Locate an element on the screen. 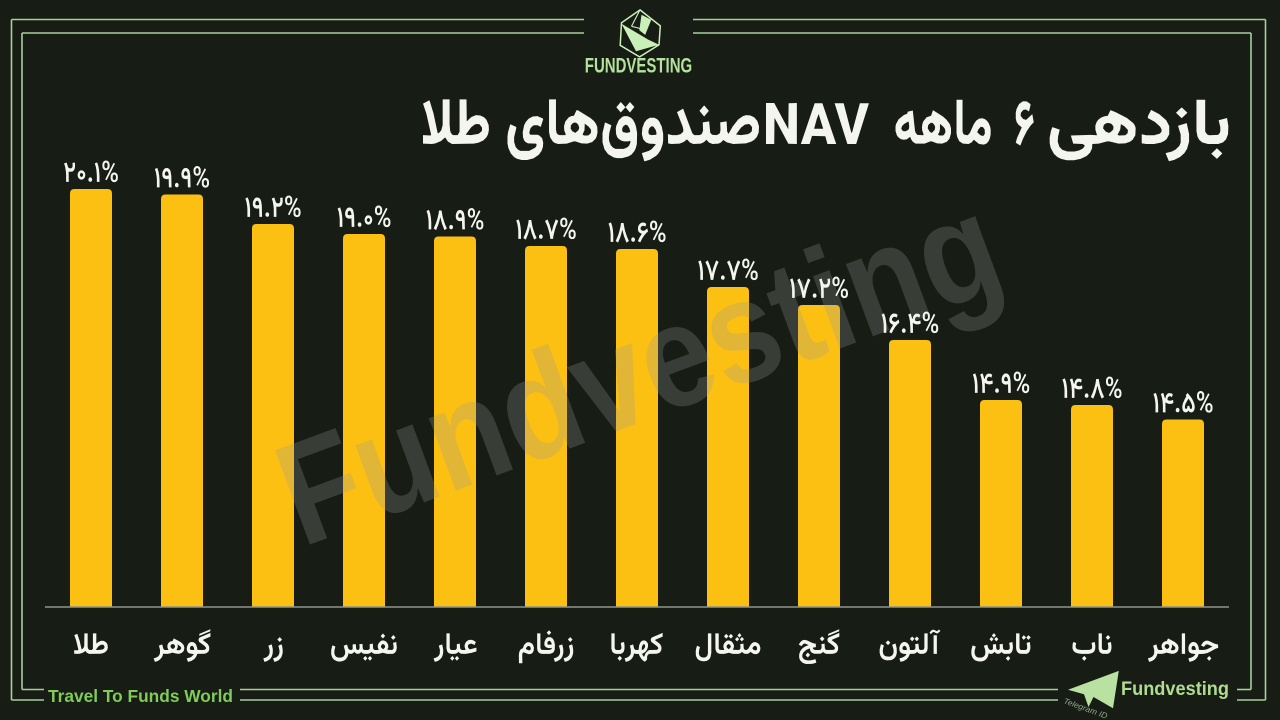 The height and width of the screenshot is (720, 1280). svg-text: FUNDVESTING is located at coordinates (638, 65).